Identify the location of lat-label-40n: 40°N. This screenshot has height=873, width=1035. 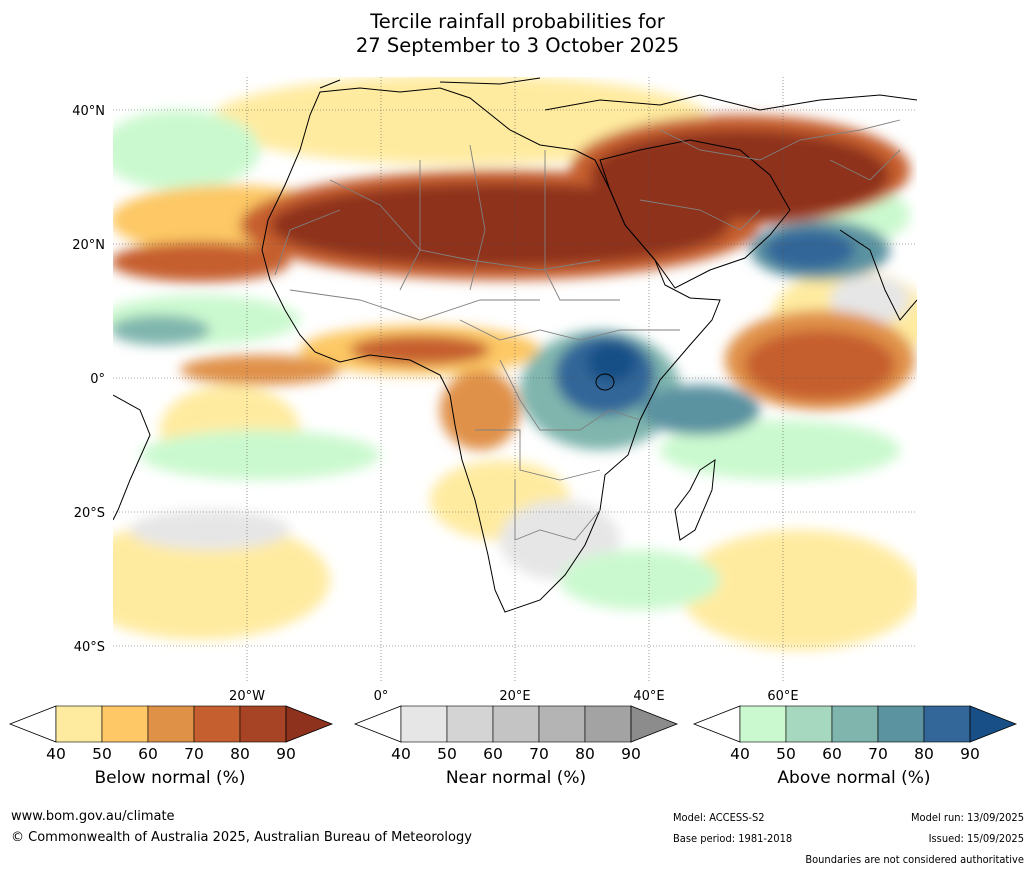
(88, 111).